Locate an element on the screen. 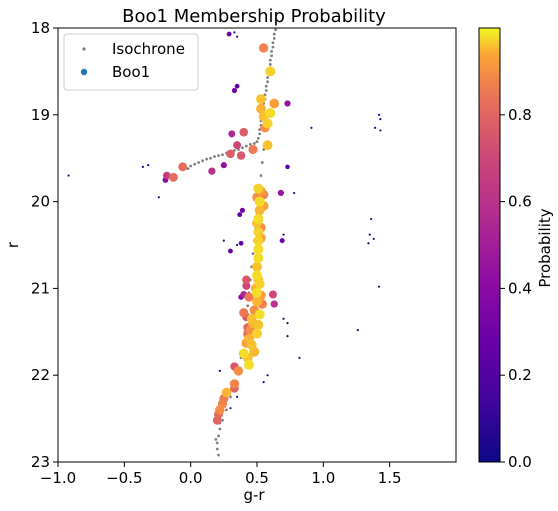 This screenshot has height=511, width=558. colorbar-tick-label: 0.2 is located at coordinates (520, 375).